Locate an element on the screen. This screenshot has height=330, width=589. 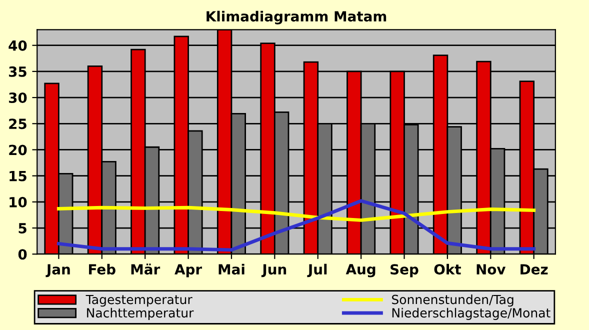
x-tick-label: Apr is located at coordinates (188, 271).